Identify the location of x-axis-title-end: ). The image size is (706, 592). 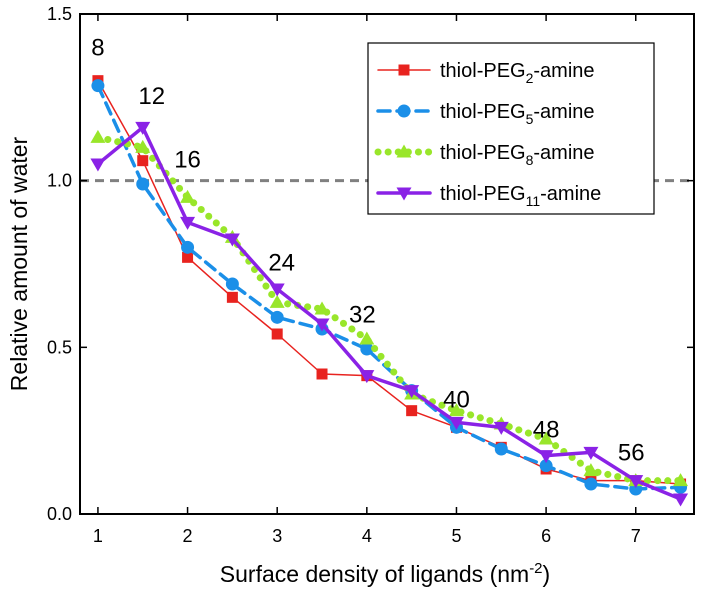
(547, 574).